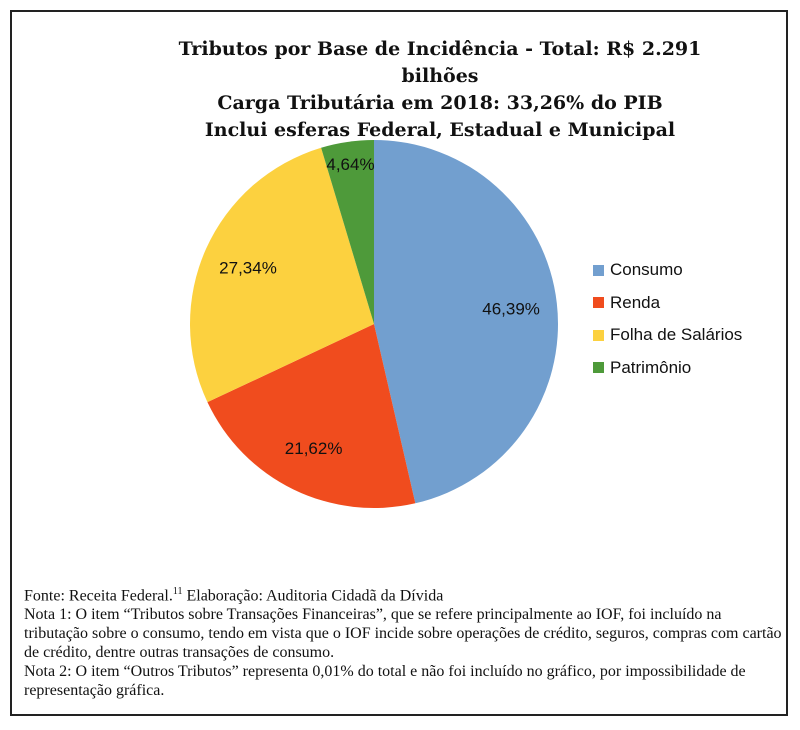 Image resolution: width=800 pixels, height=730 pixels. I want to click on source-author: Elaboração: Auditoria Cidadã da Dívida, so click(313, 596).